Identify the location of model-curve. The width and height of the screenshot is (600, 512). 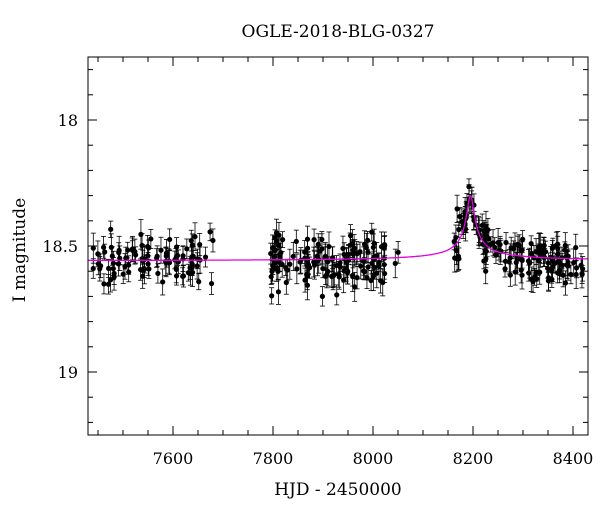
(338, 228).